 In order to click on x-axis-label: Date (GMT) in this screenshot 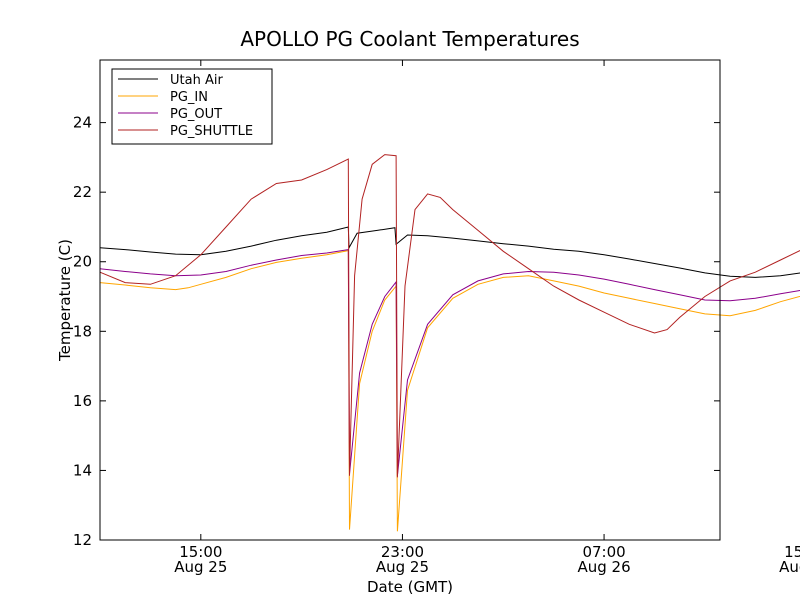, I will do `click(410, 587)`.